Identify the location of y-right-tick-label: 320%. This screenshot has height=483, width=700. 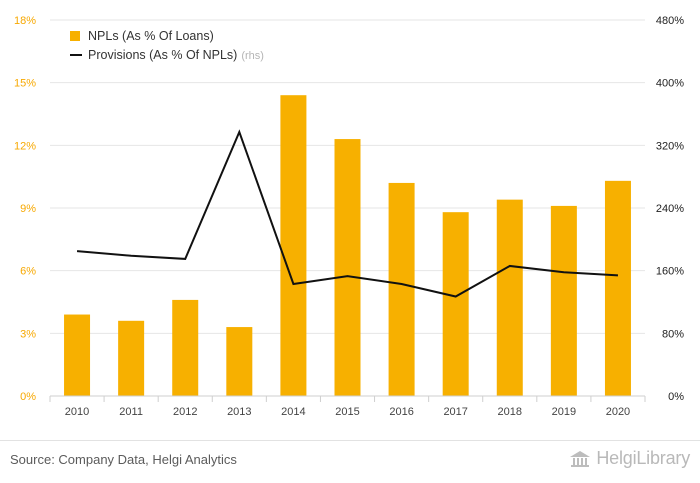
(670, 146).